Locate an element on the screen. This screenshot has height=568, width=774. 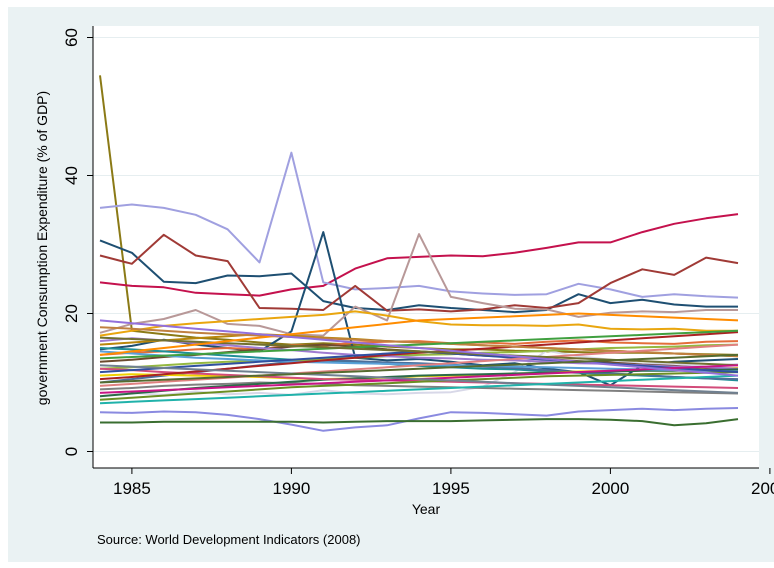
x-axis-title: Year is located at coordinates (426, 509).